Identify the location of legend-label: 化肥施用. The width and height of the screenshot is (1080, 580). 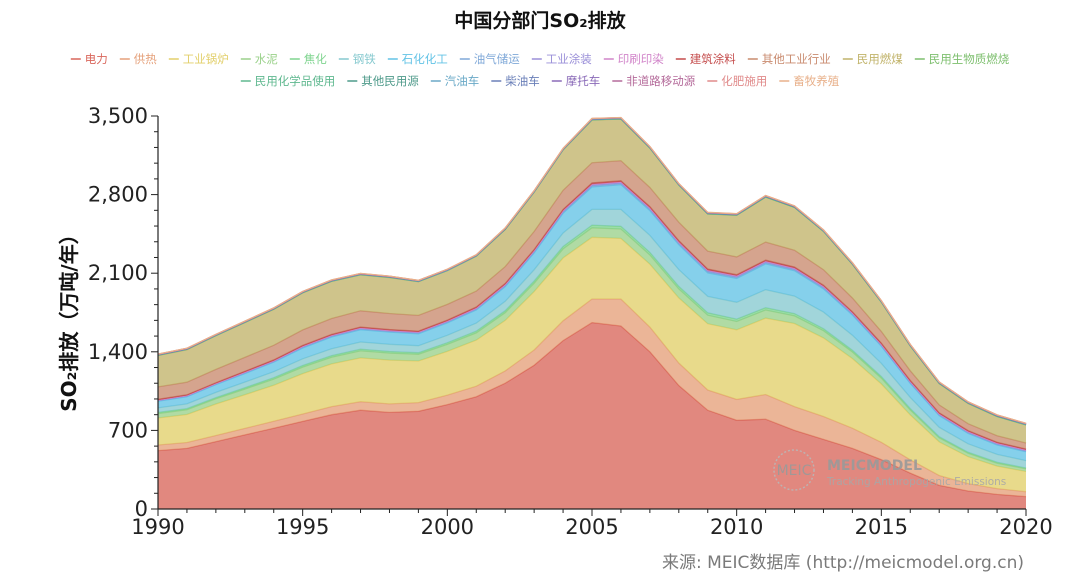
(744, 81).